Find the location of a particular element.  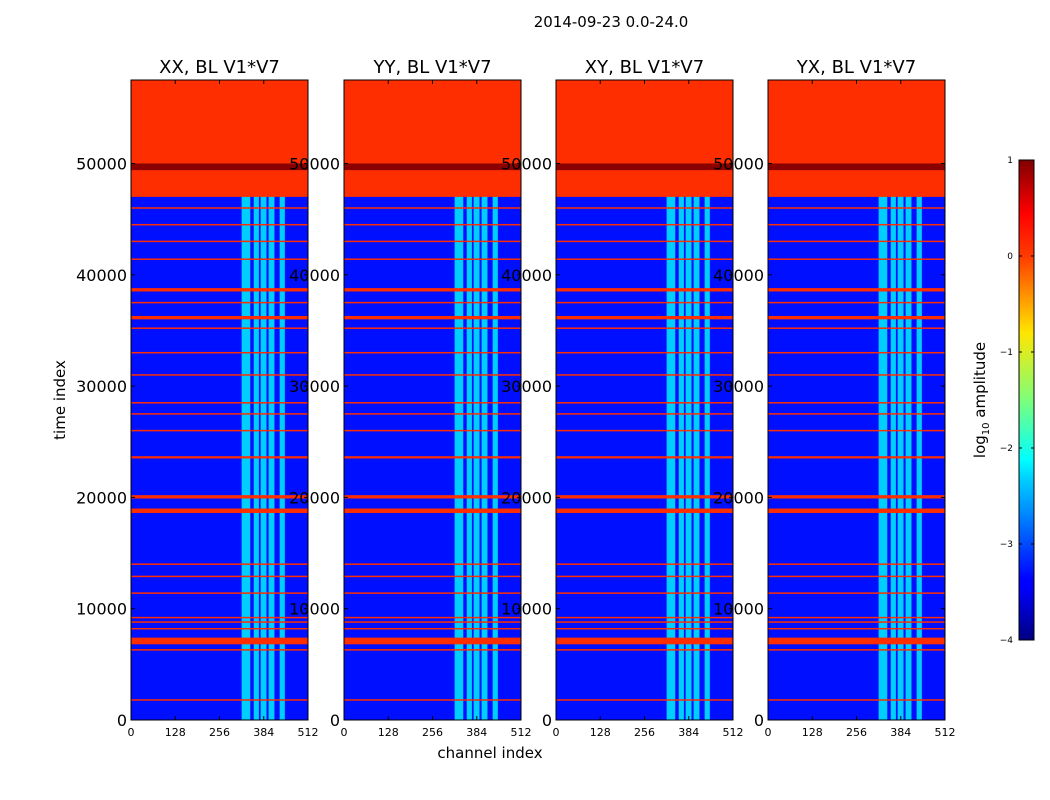

colorbar-tick-label: −2 is located at coordinates (1006, 449).